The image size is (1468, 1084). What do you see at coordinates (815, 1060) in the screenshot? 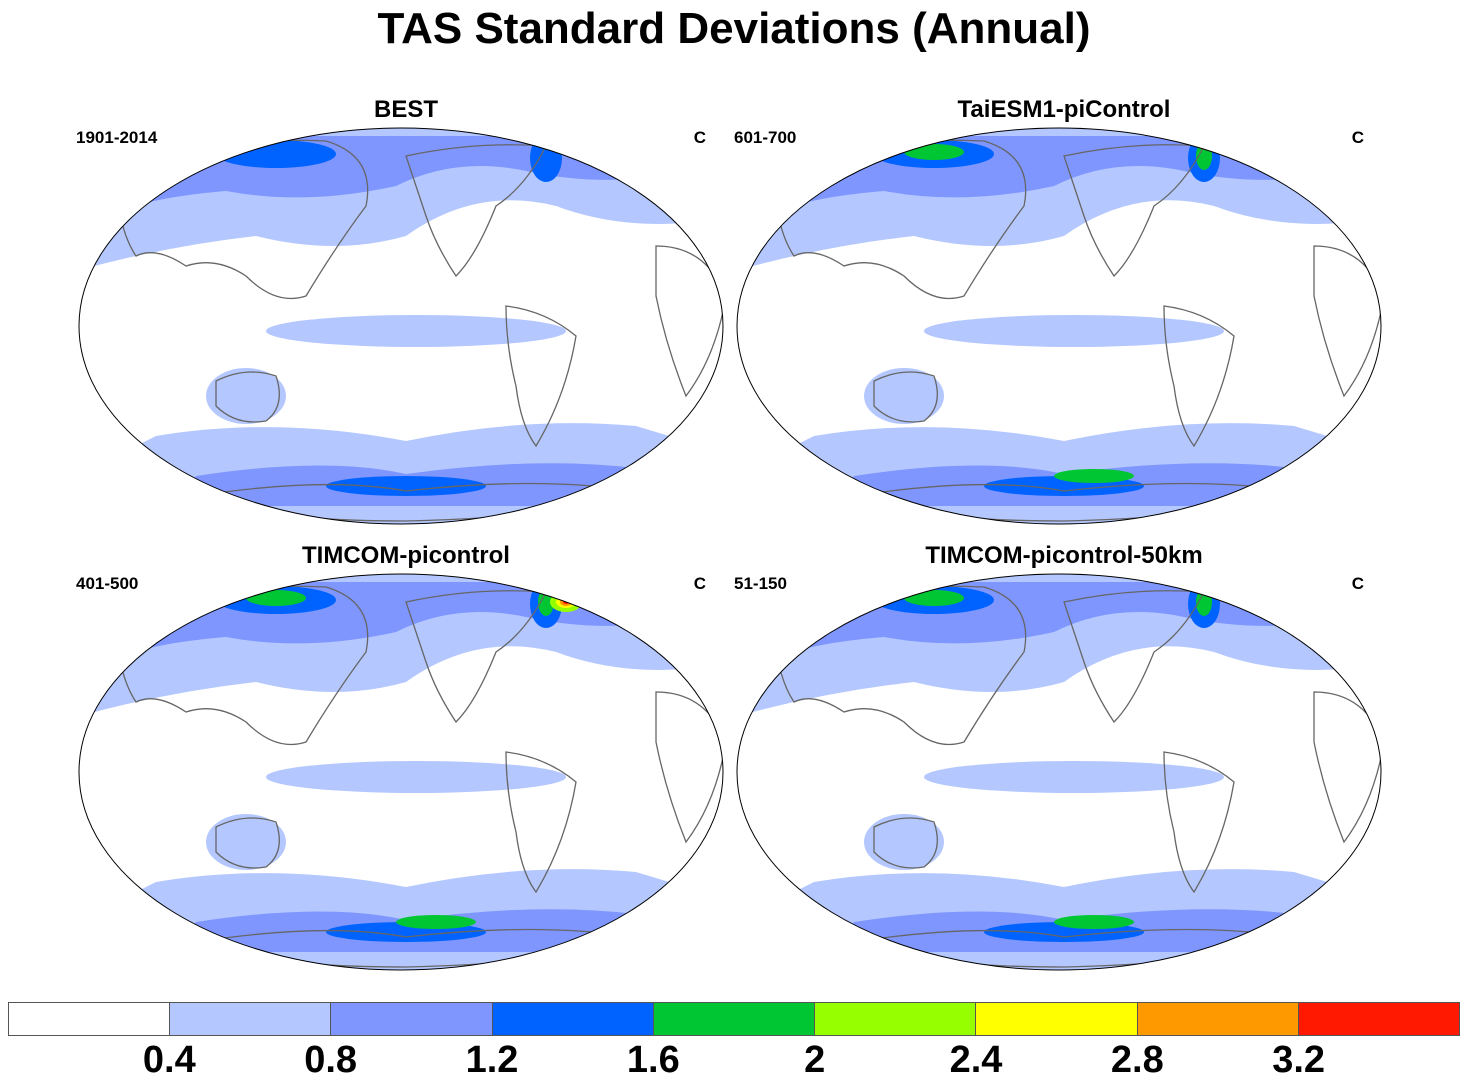
I see `colorbar-tick-label: 2` at bounding box center [815, 1060].